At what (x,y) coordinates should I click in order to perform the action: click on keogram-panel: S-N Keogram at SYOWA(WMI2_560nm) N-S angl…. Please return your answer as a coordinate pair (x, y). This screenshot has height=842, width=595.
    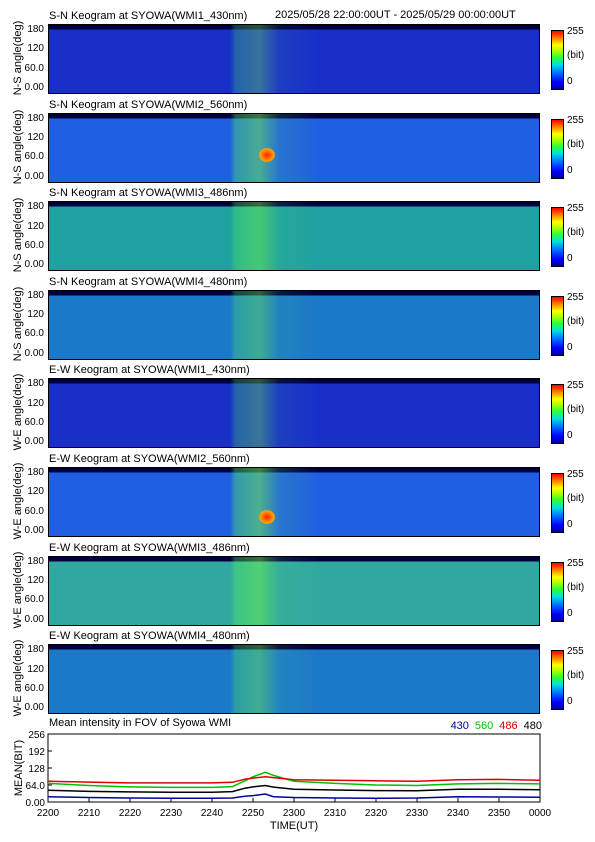
    Looking at the image, I should click on (297, 141).